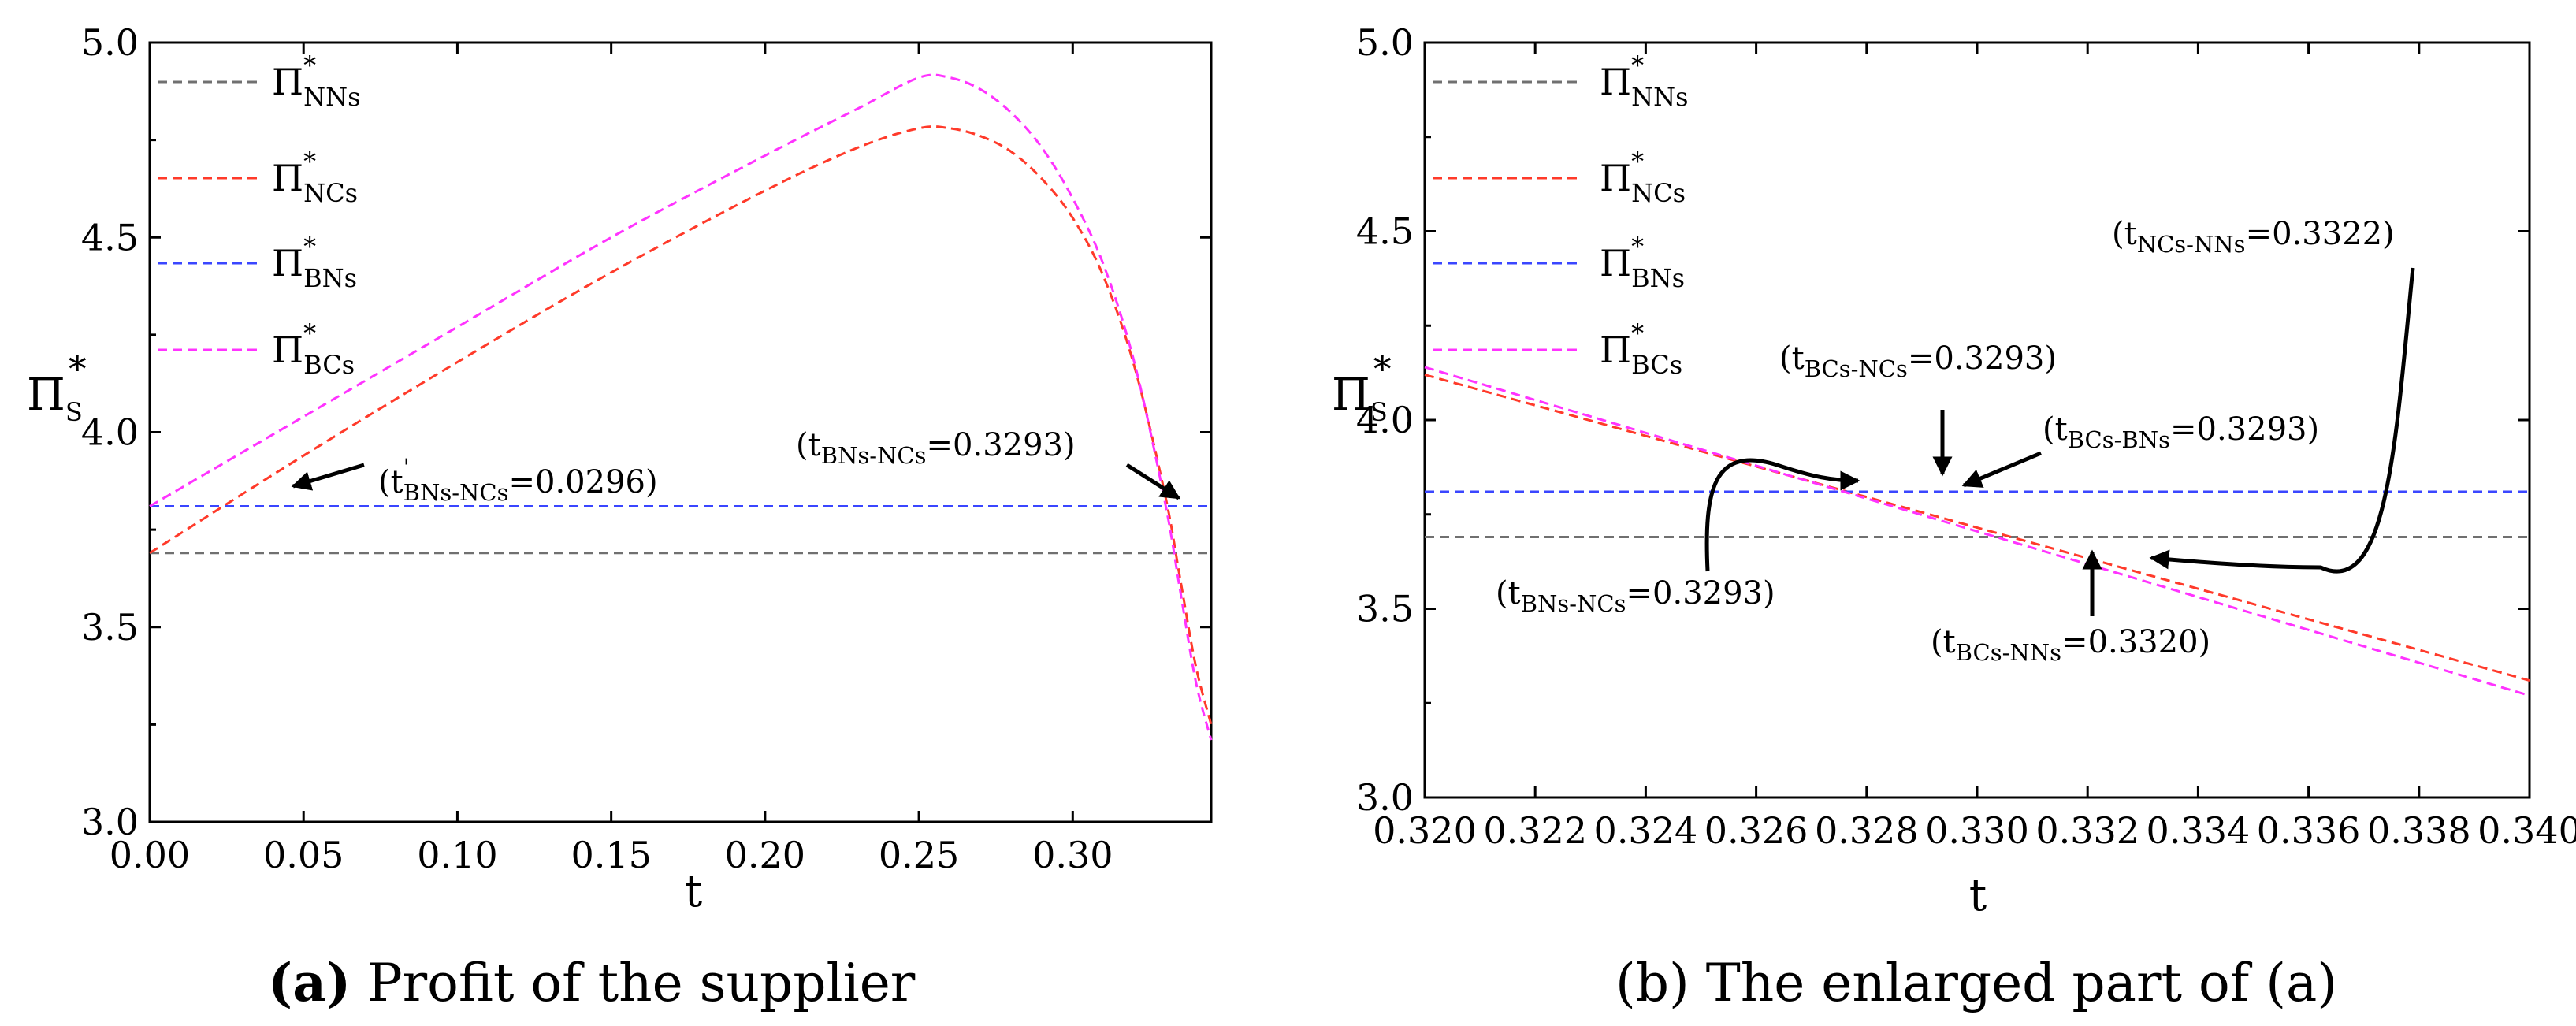 The height and width of the screenshot is (1026, 2576). Describe the element at coordinates (2309, 831) in the screenshot. I see `panel-b-xtick-label: 0.336` at that location.